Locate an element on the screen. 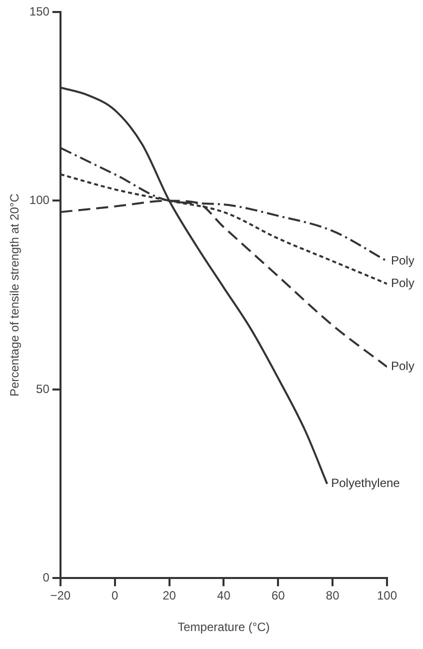  y-tick-label: 0 is located at coordinates (46, 577).